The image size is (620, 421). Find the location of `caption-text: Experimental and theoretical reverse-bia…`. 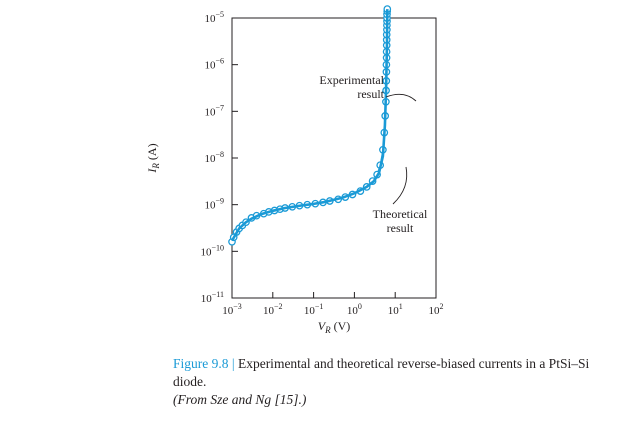

caption-text: Experimental and theoretical reverse-bia… is located at coordinates (381, 372).